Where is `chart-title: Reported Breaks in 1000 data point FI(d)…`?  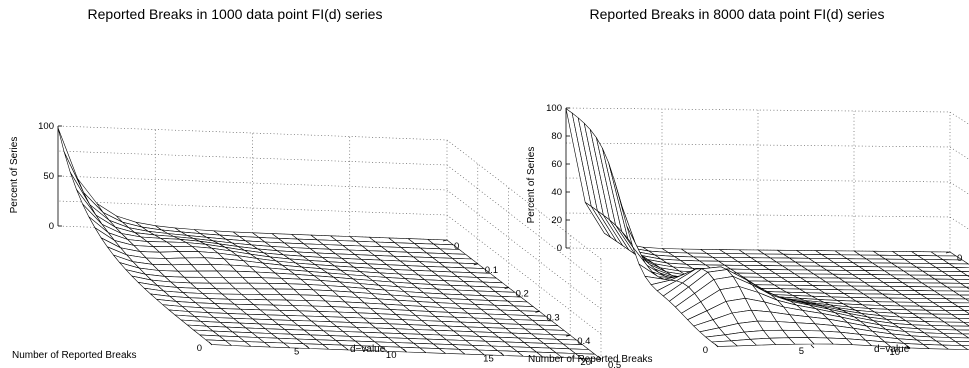 chart-title: Reported Breaks in 1000 data point FI(d)… is located at coordinates (235, 14).